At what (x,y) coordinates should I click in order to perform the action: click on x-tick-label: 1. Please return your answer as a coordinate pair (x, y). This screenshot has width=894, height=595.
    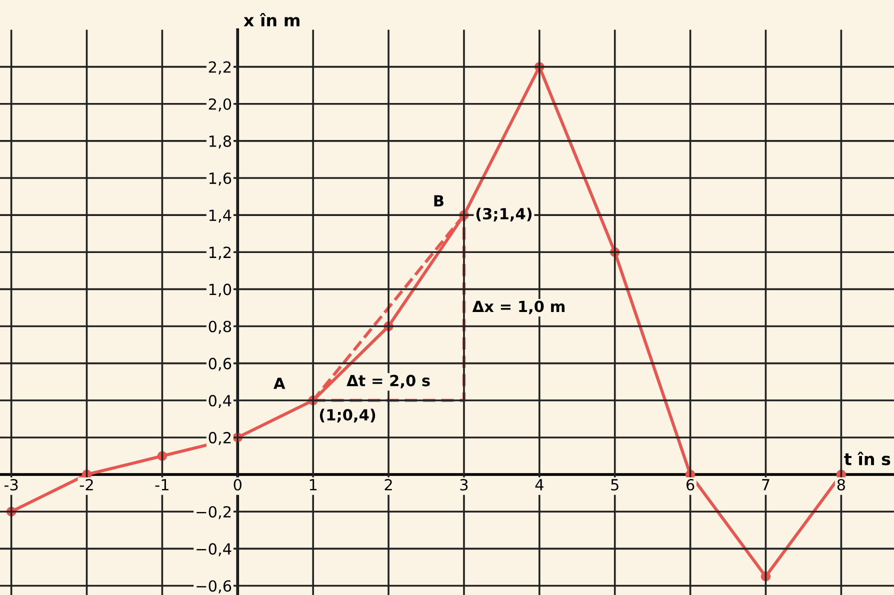
    Looking at the image, I should click on (313, 484).